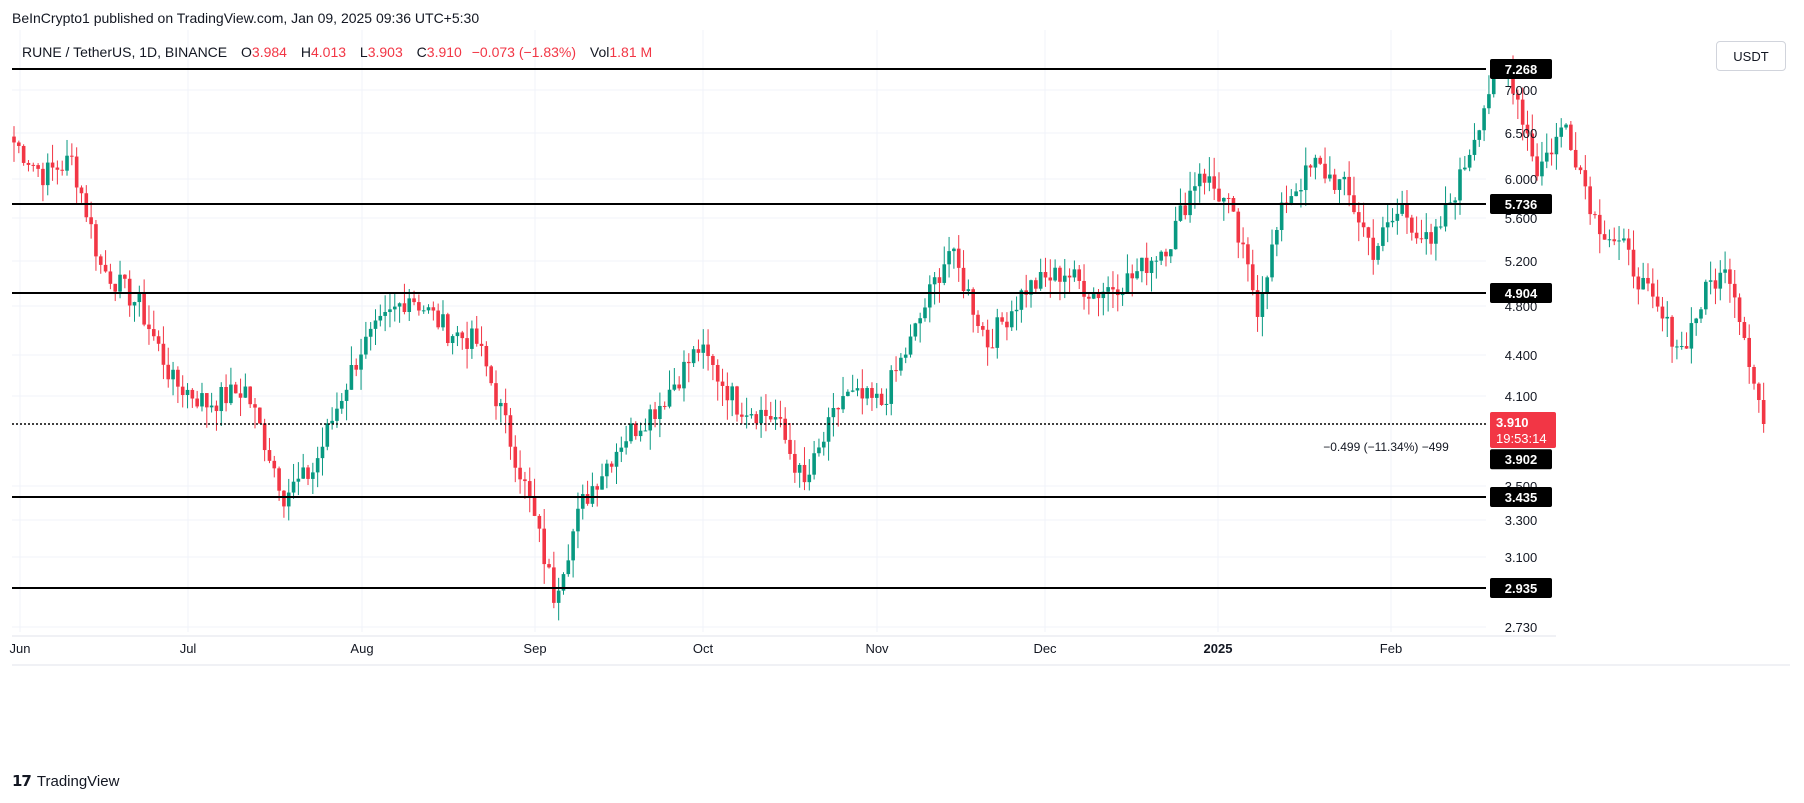 The height and width of the screenshot is (803, 1804). I want to click on y-tick-label: 4.100, so click(1521, 396).